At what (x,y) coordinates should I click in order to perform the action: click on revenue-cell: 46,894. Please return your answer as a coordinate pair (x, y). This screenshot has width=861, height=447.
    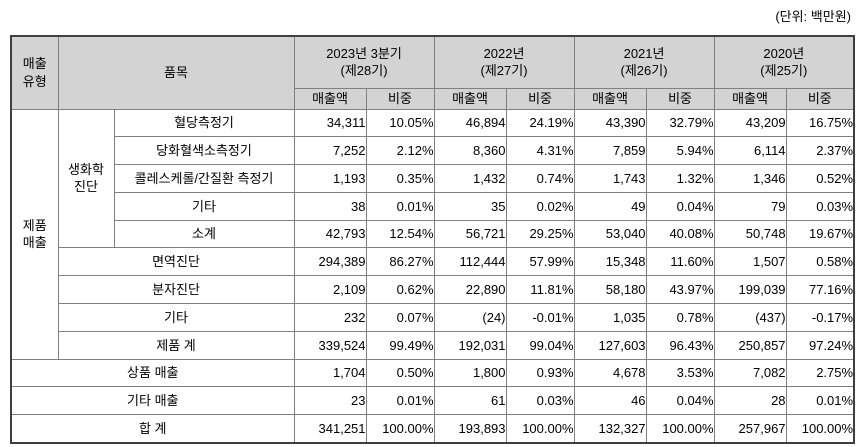
    Looking at the image, I should click on (470, 123).